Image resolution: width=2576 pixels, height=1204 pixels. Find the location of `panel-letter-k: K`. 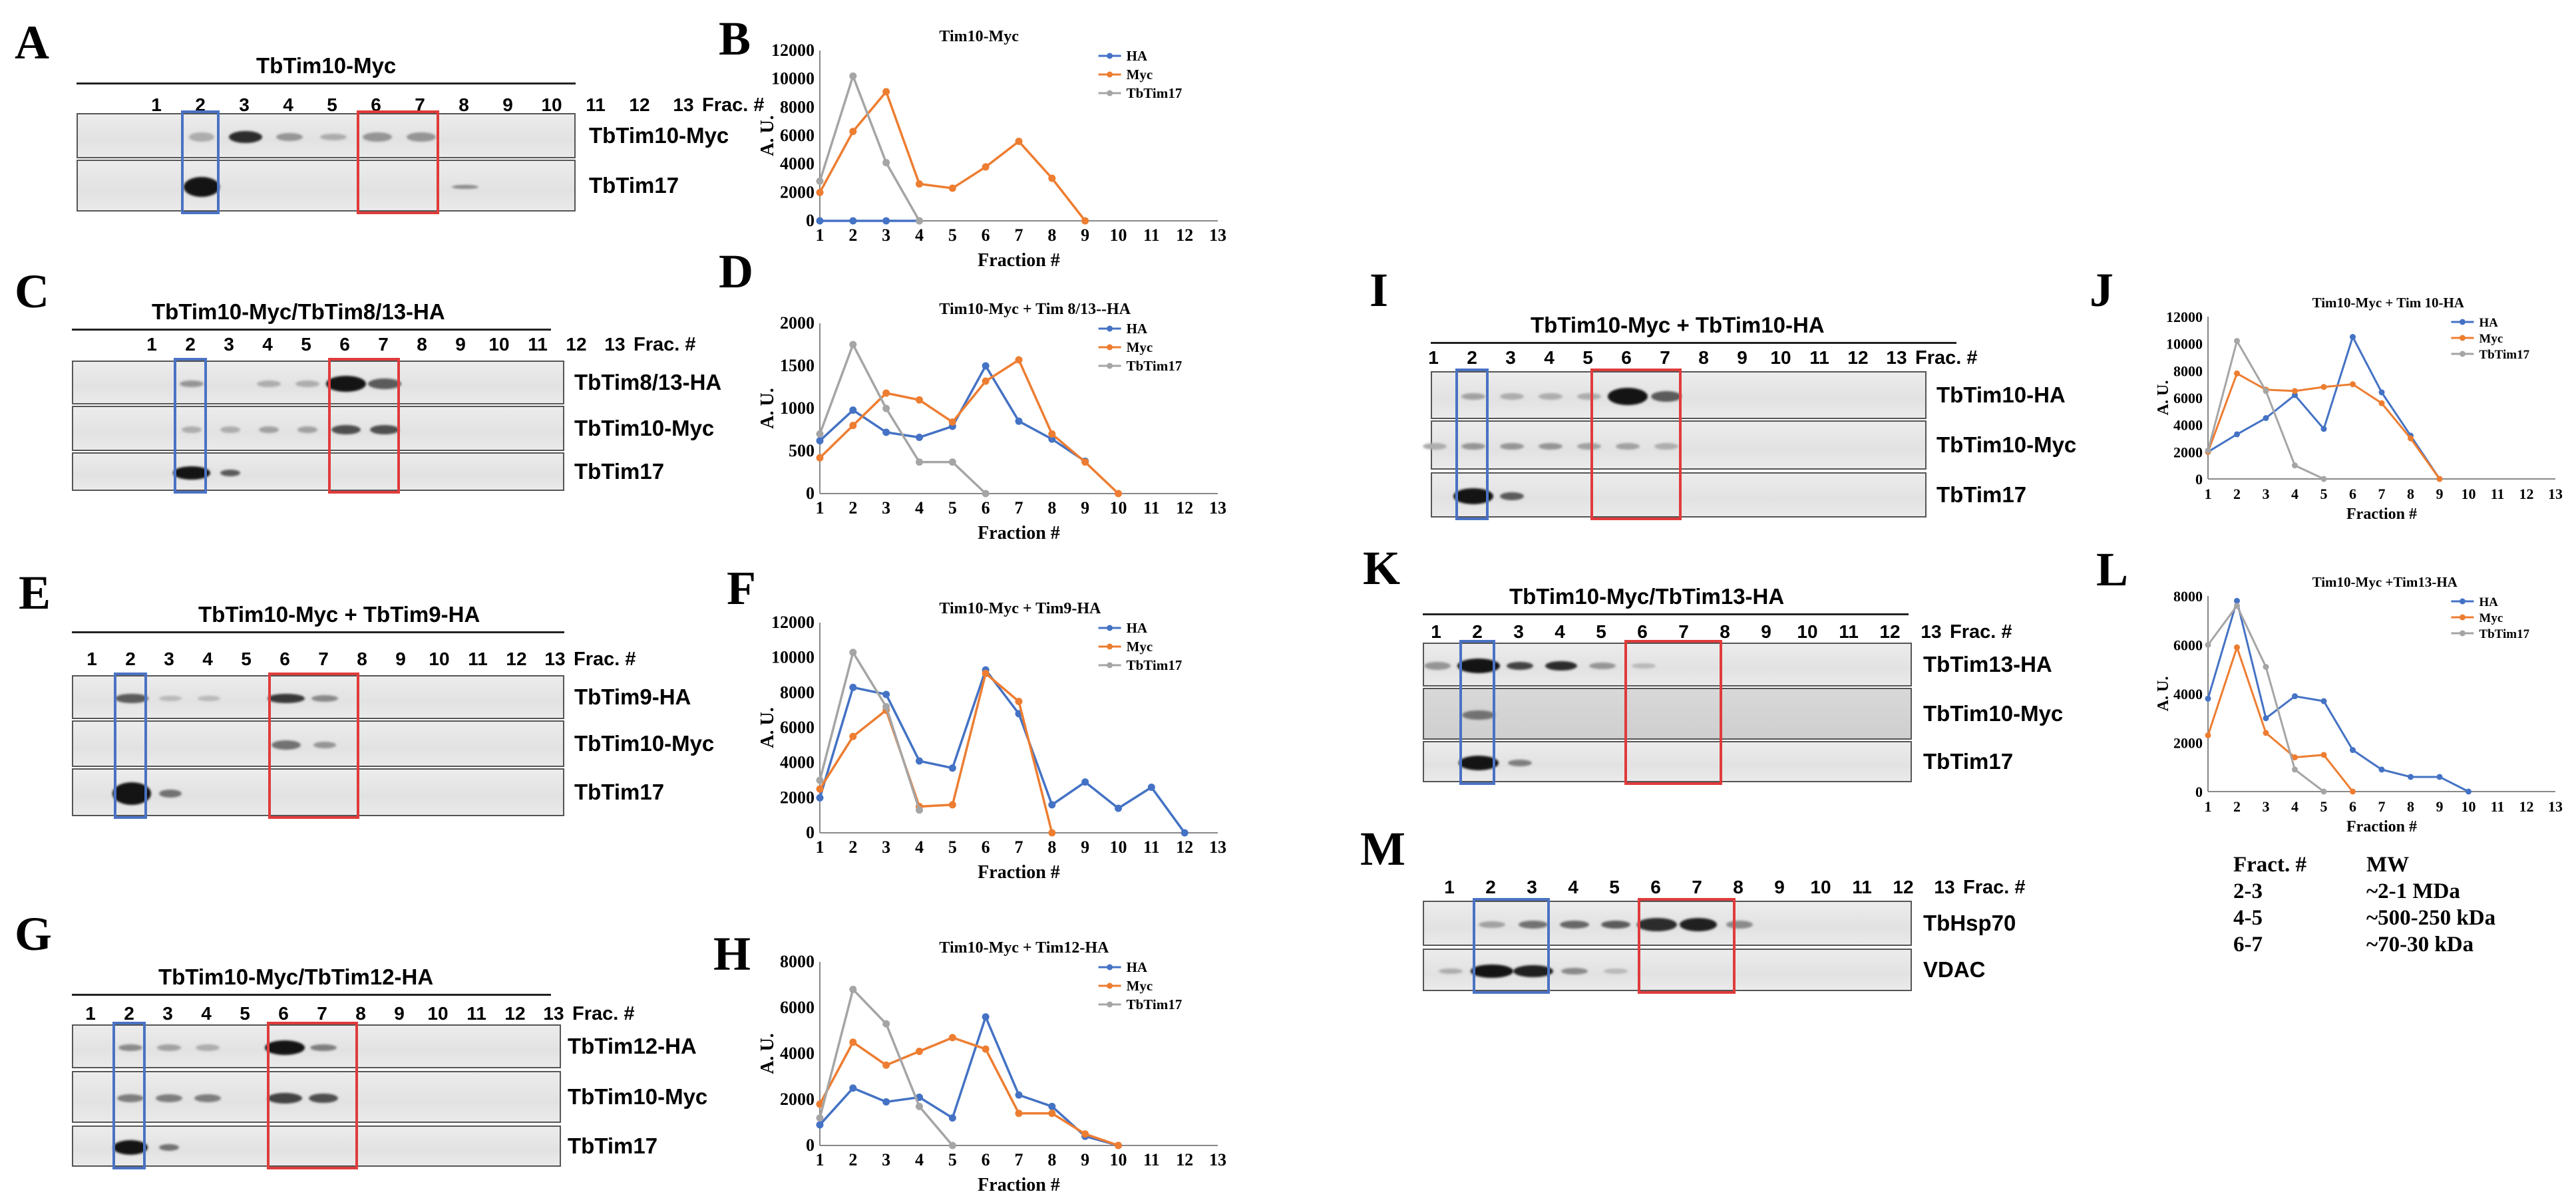

panel-letter-k: K is located at coordinates (1382, 568).